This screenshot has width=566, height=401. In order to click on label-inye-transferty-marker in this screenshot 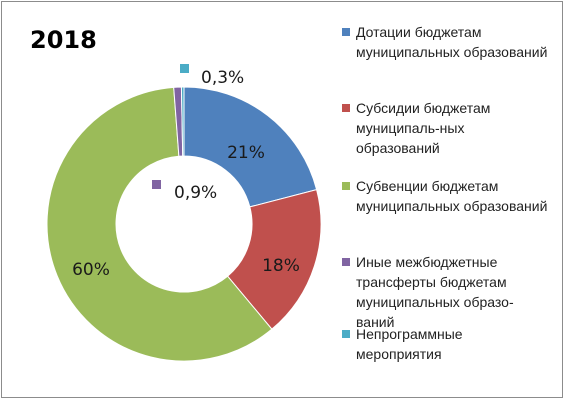, I will do `click(156, 184)`.